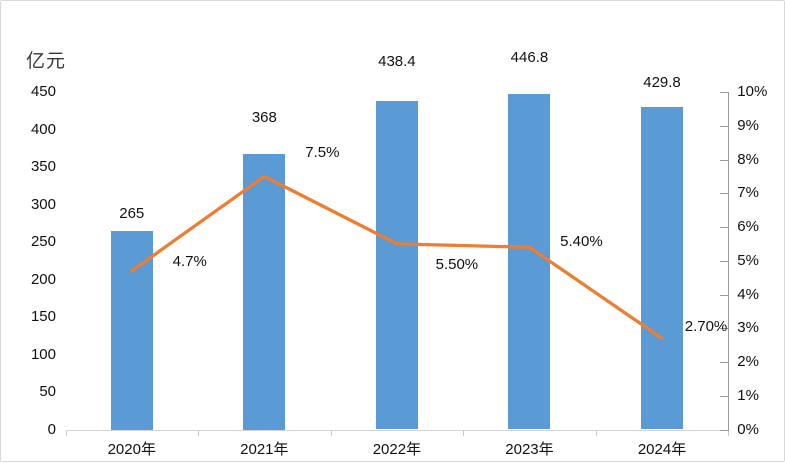  I want to click on left-axis-tick-label: 300, so click(43, 204).